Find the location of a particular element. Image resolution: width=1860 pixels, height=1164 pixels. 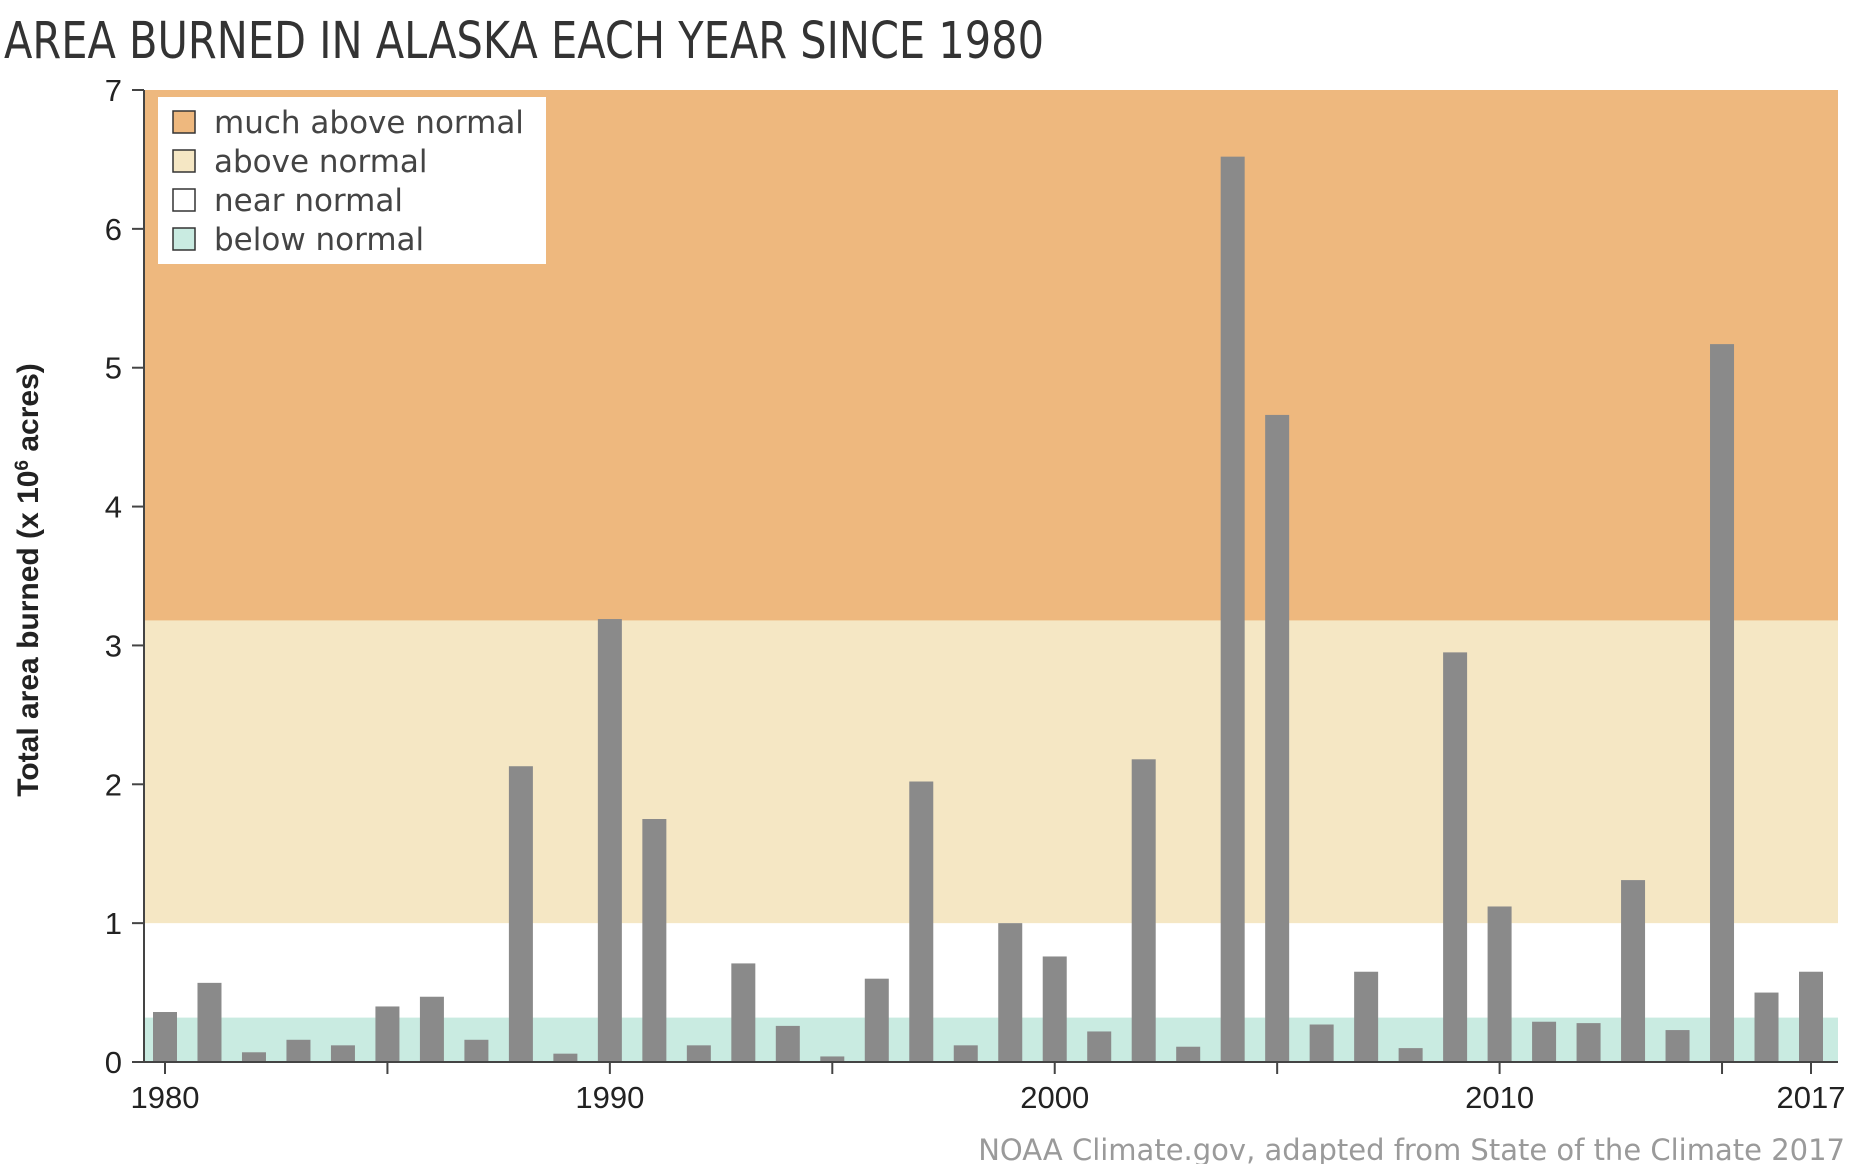

bar-1993 is located at coordinates (743, 1012).